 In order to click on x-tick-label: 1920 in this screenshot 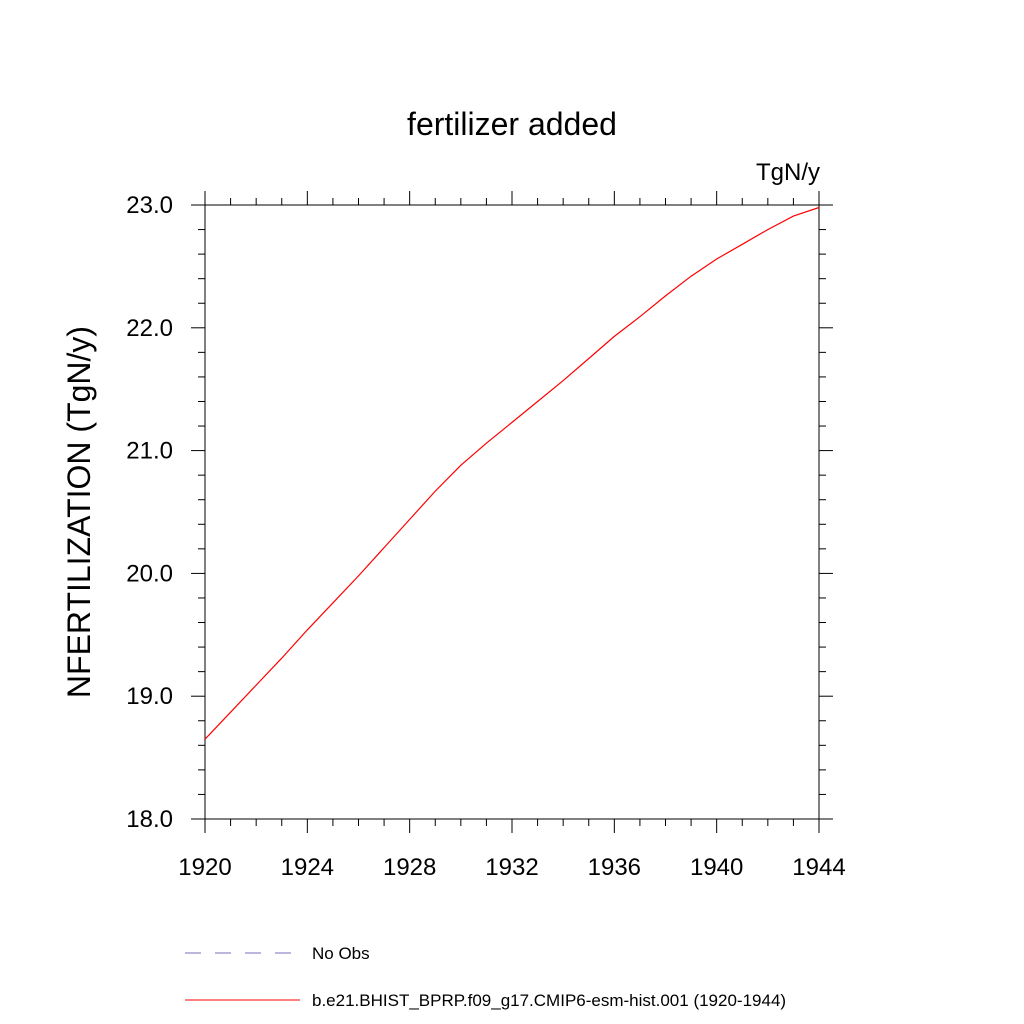, I will do `click(204, 867)`.